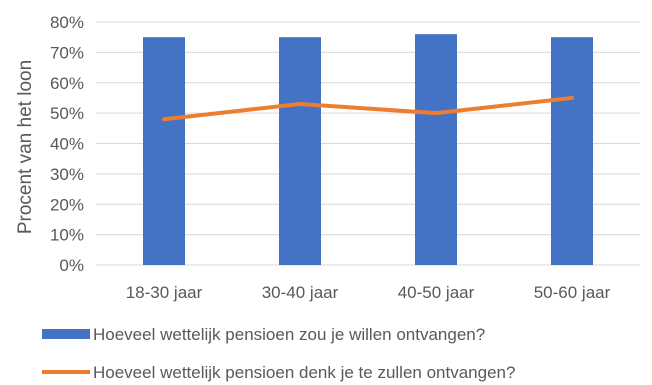 The width and height of the screenshot is (652, 385). Describe the element at coordinates (67, 22) in the screenshot. I see `y-tick-label: 80%` at that location.